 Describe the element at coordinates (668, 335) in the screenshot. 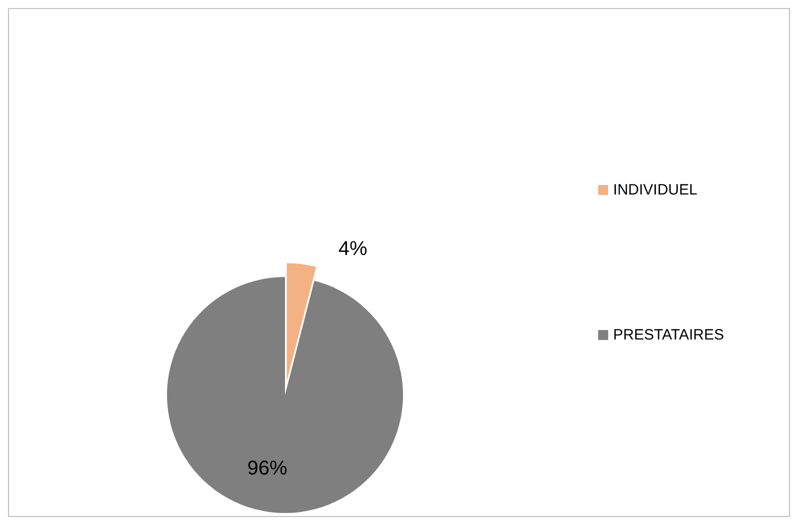

I see `legend-label: PRESTATAIRES` at that location.